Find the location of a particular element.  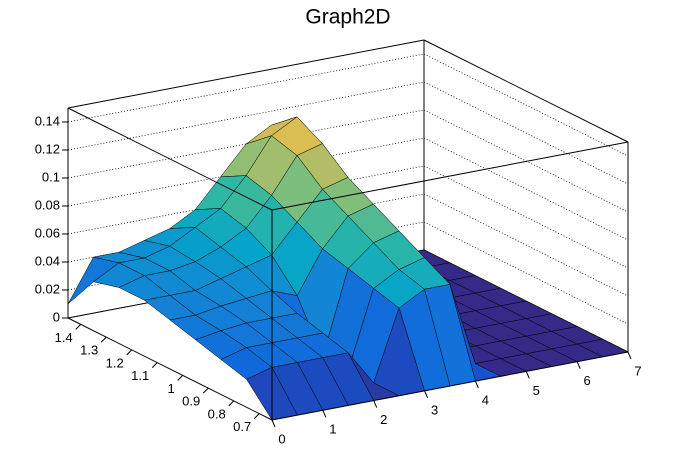

x-tick-label: 0 is located at coordinates (281, 438).